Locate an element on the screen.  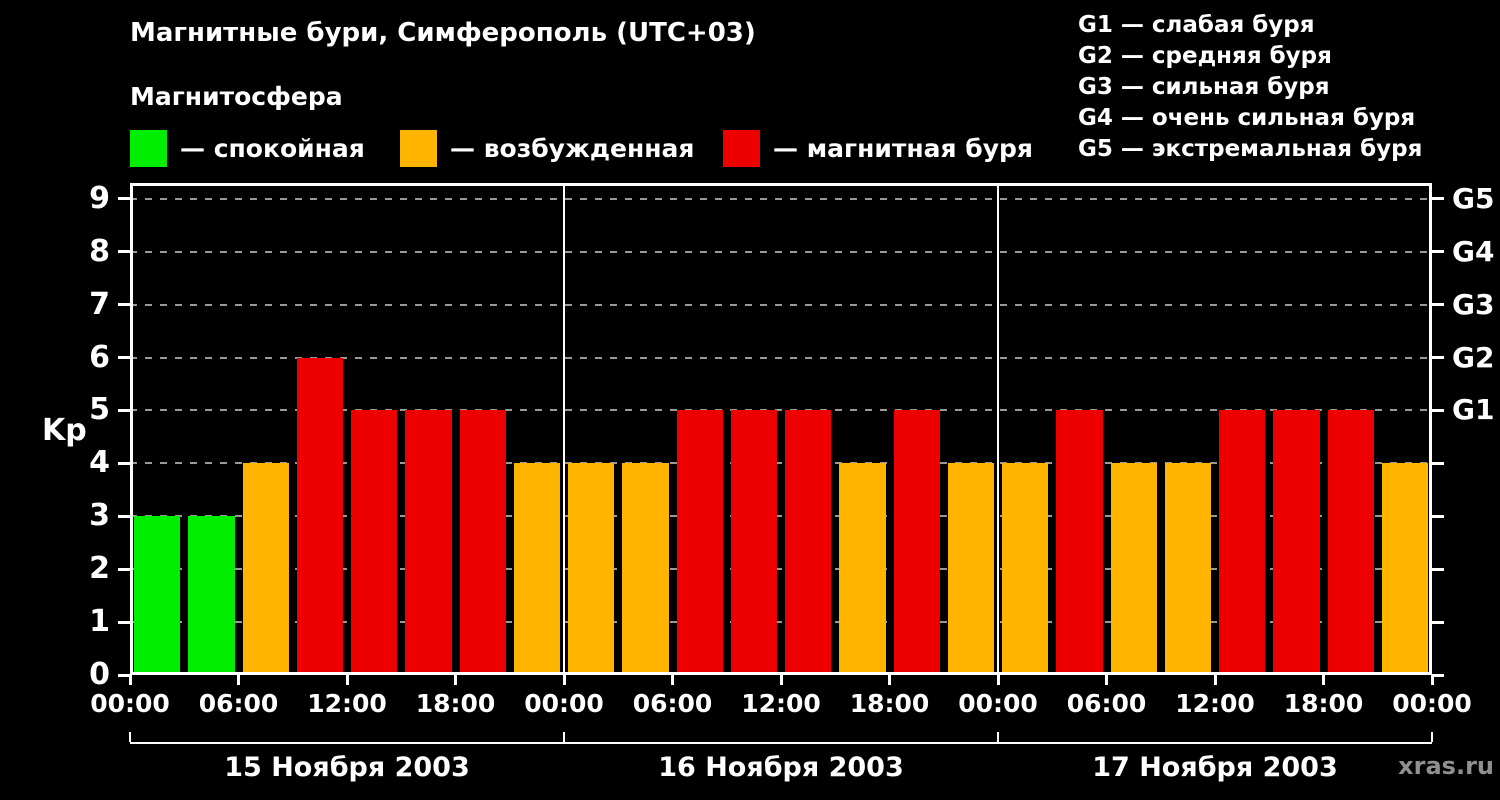
storm-scale-g3: G3 — сильная буря is located at coordinates (1204, 87).